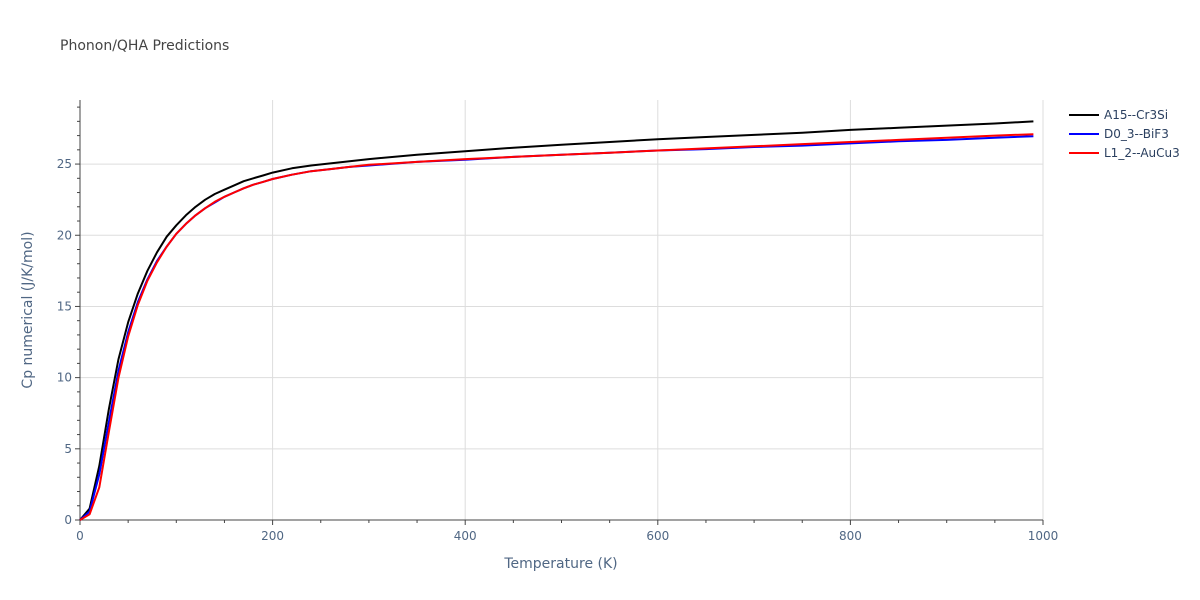  I want to click on x-tick-label: 0, so click(80, 536).